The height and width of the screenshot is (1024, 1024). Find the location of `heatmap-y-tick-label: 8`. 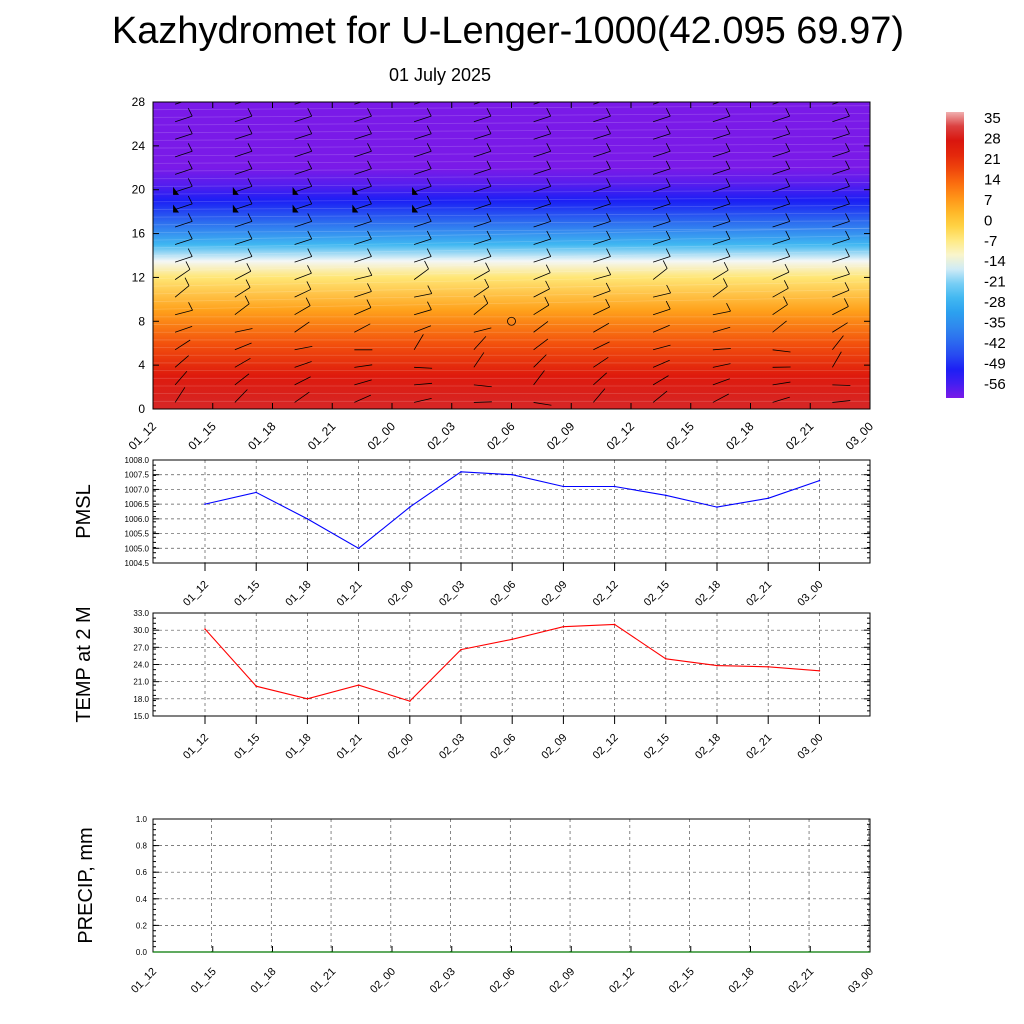

heatmap-y-tick-label: 8 is located at coordinates (141, 321).